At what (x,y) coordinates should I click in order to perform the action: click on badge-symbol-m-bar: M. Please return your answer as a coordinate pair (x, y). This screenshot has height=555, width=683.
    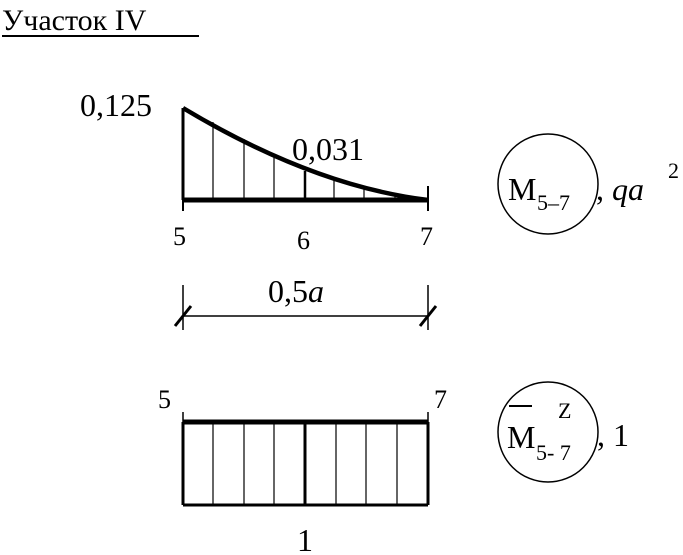
    Looking at the image, I should click on (521, 437).